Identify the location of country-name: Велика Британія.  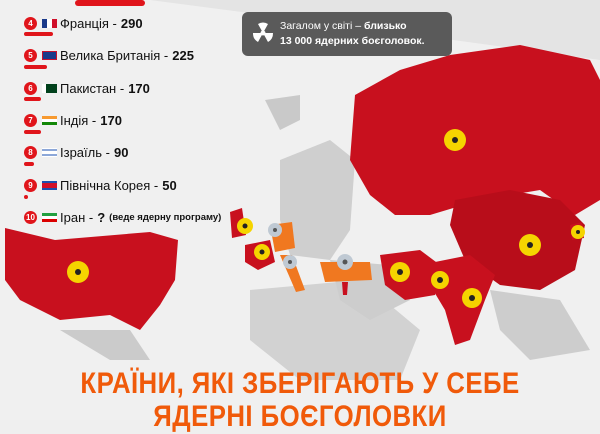
(110, 55).